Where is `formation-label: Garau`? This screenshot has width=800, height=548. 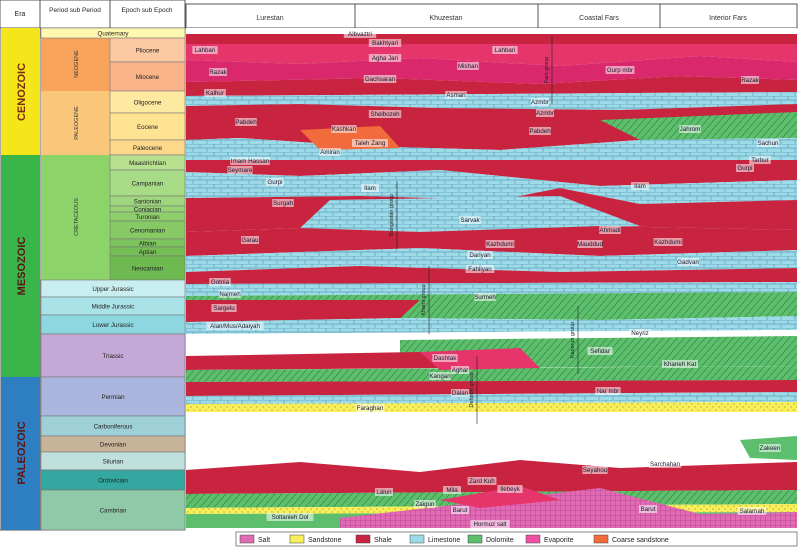 formation-label: Garau is located at coordinates (250, 240).